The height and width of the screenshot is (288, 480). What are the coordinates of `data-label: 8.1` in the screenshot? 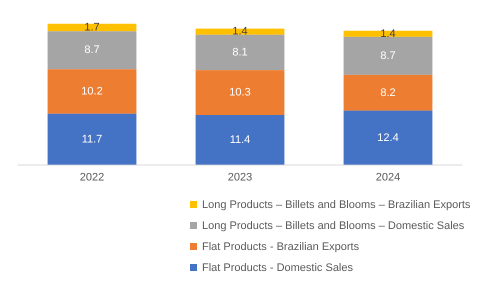 It's located at (240, 52).